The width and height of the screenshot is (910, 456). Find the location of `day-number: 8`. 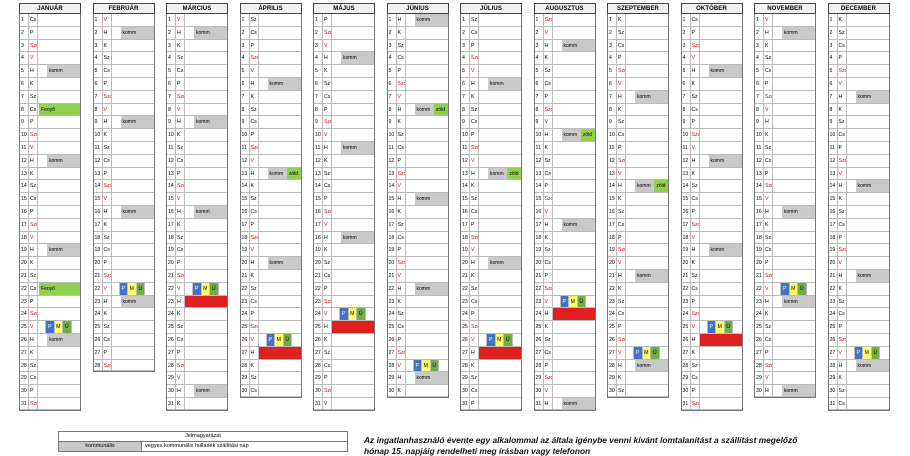

day-number: 8 is located at coordinates (612, 110).